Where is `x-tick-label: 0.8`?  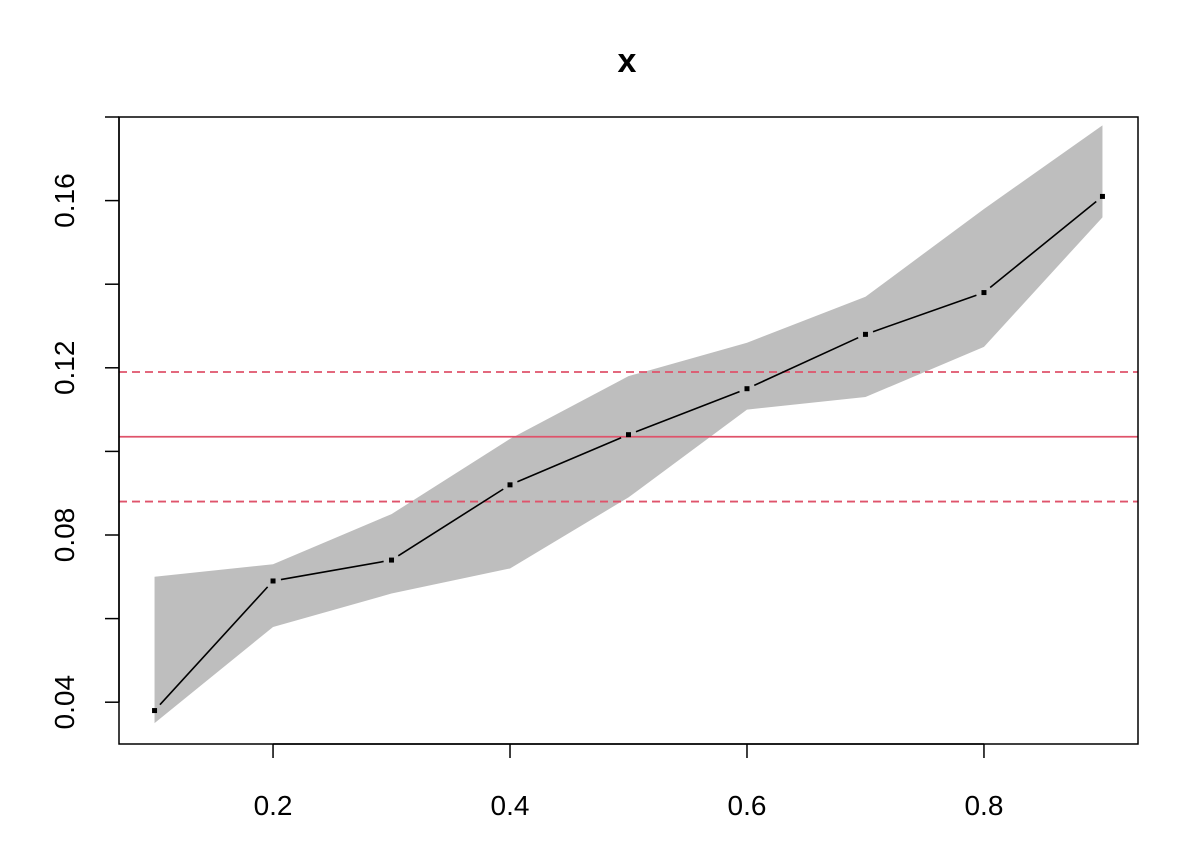 x-tick-label: 0.8 is located at coordinates (983, 805).